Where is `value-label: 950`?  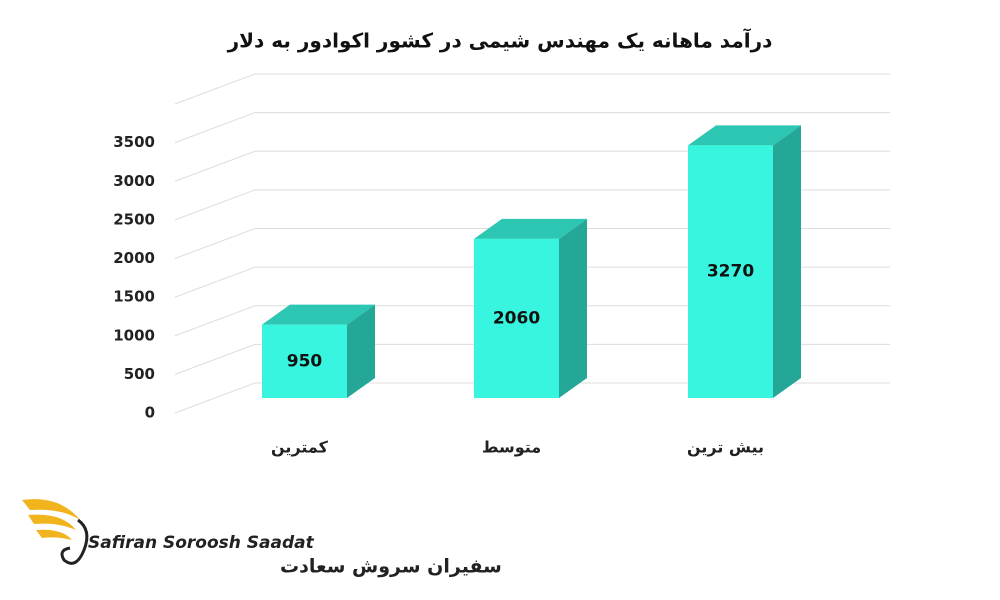 value-label: 950 is located at coordinates (305, 361).